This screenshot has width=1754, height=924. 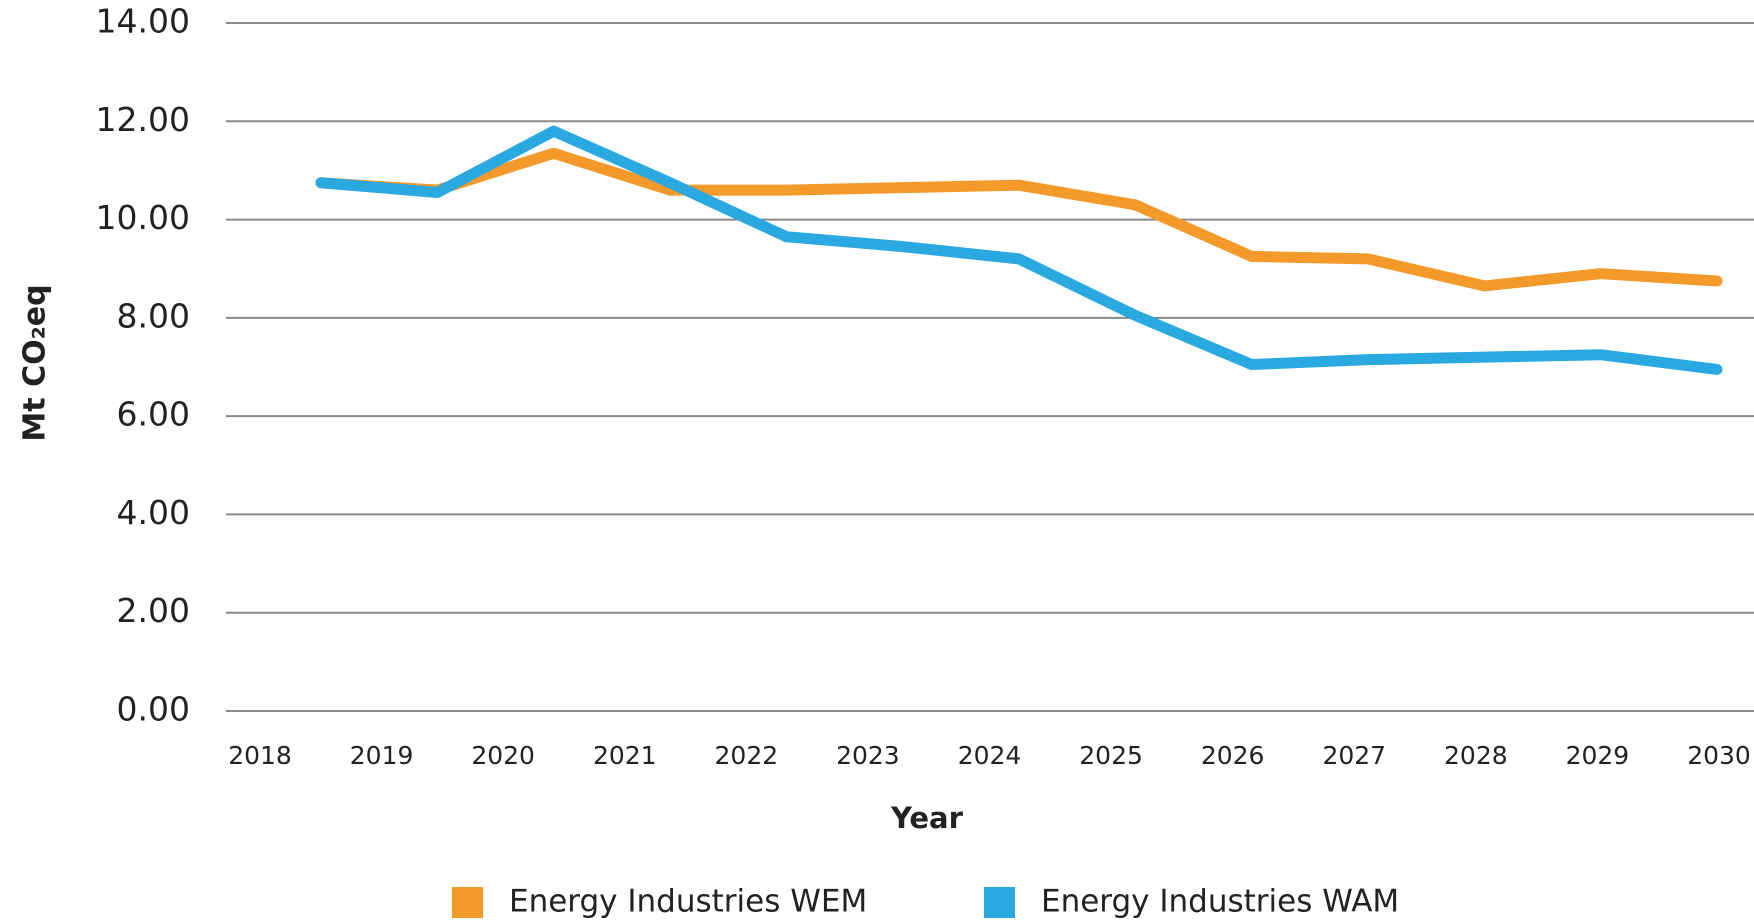 I want to click on x-tick-label: 2029, so click(x=1598, y=755).